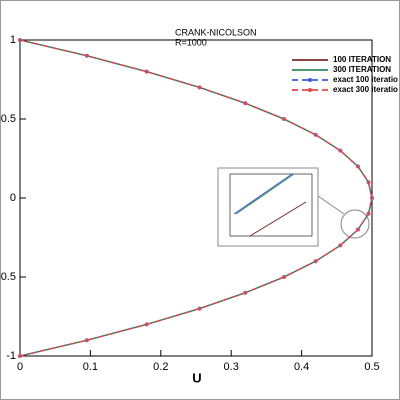 The width and height of the screenshot is (400, 400). What do you see at coordinates (362, 69) in the screenshot?
I see `legend-label: 300 ITERATION` at bounding box center [362, 69].